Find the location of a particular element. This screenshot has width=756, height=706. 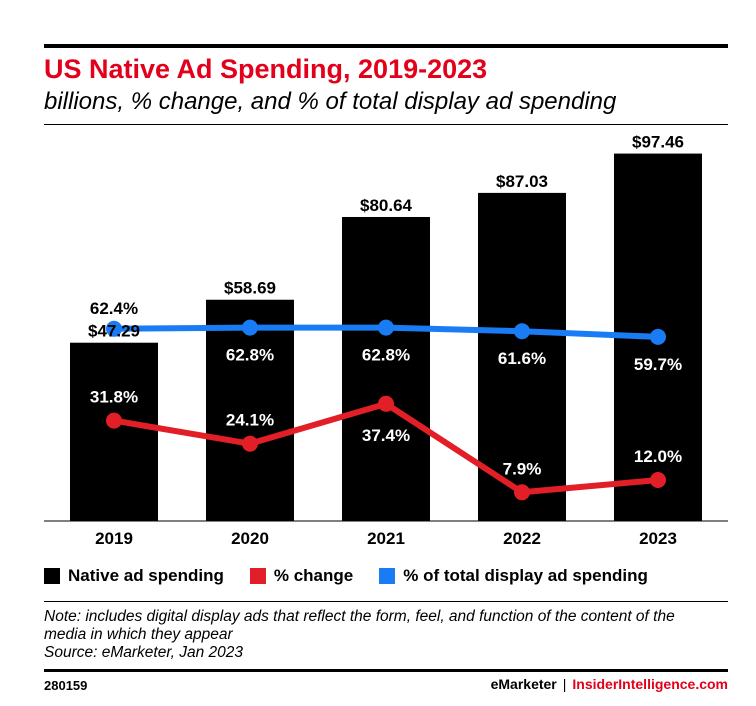

percent-change-label-2022: 7.9% is located at coordinates (522, 468).